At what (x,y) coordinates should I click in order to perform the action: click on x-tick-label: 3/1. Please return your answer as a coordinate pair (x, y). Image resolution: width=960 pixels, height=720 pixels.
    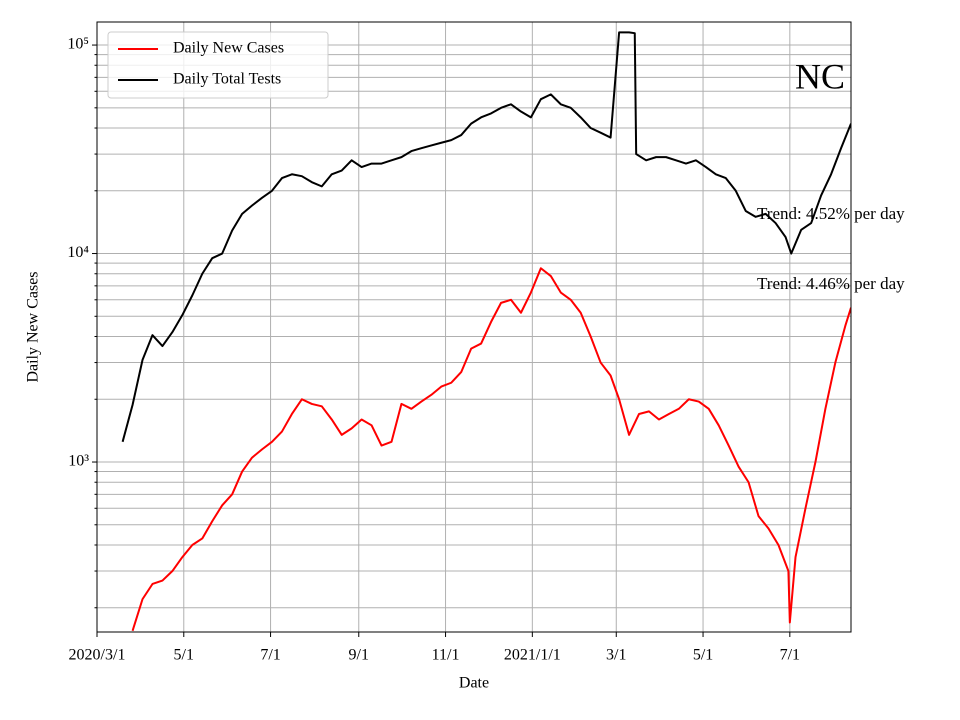
    Looking at the image, I should click on (616, 655).